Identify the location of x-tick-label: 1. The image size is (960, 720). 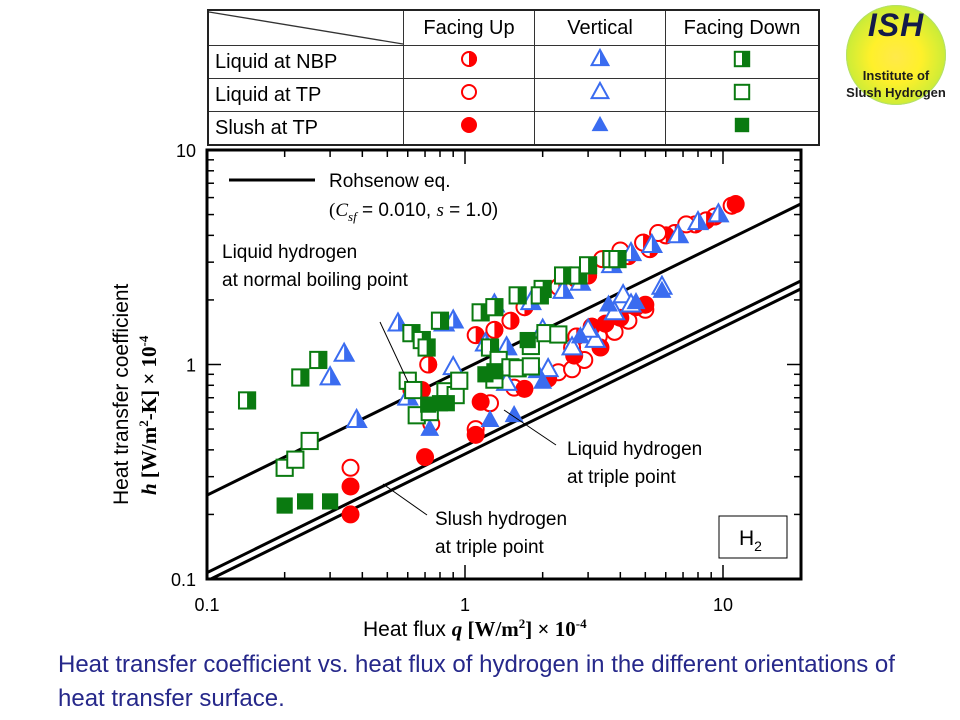
(465, 605).